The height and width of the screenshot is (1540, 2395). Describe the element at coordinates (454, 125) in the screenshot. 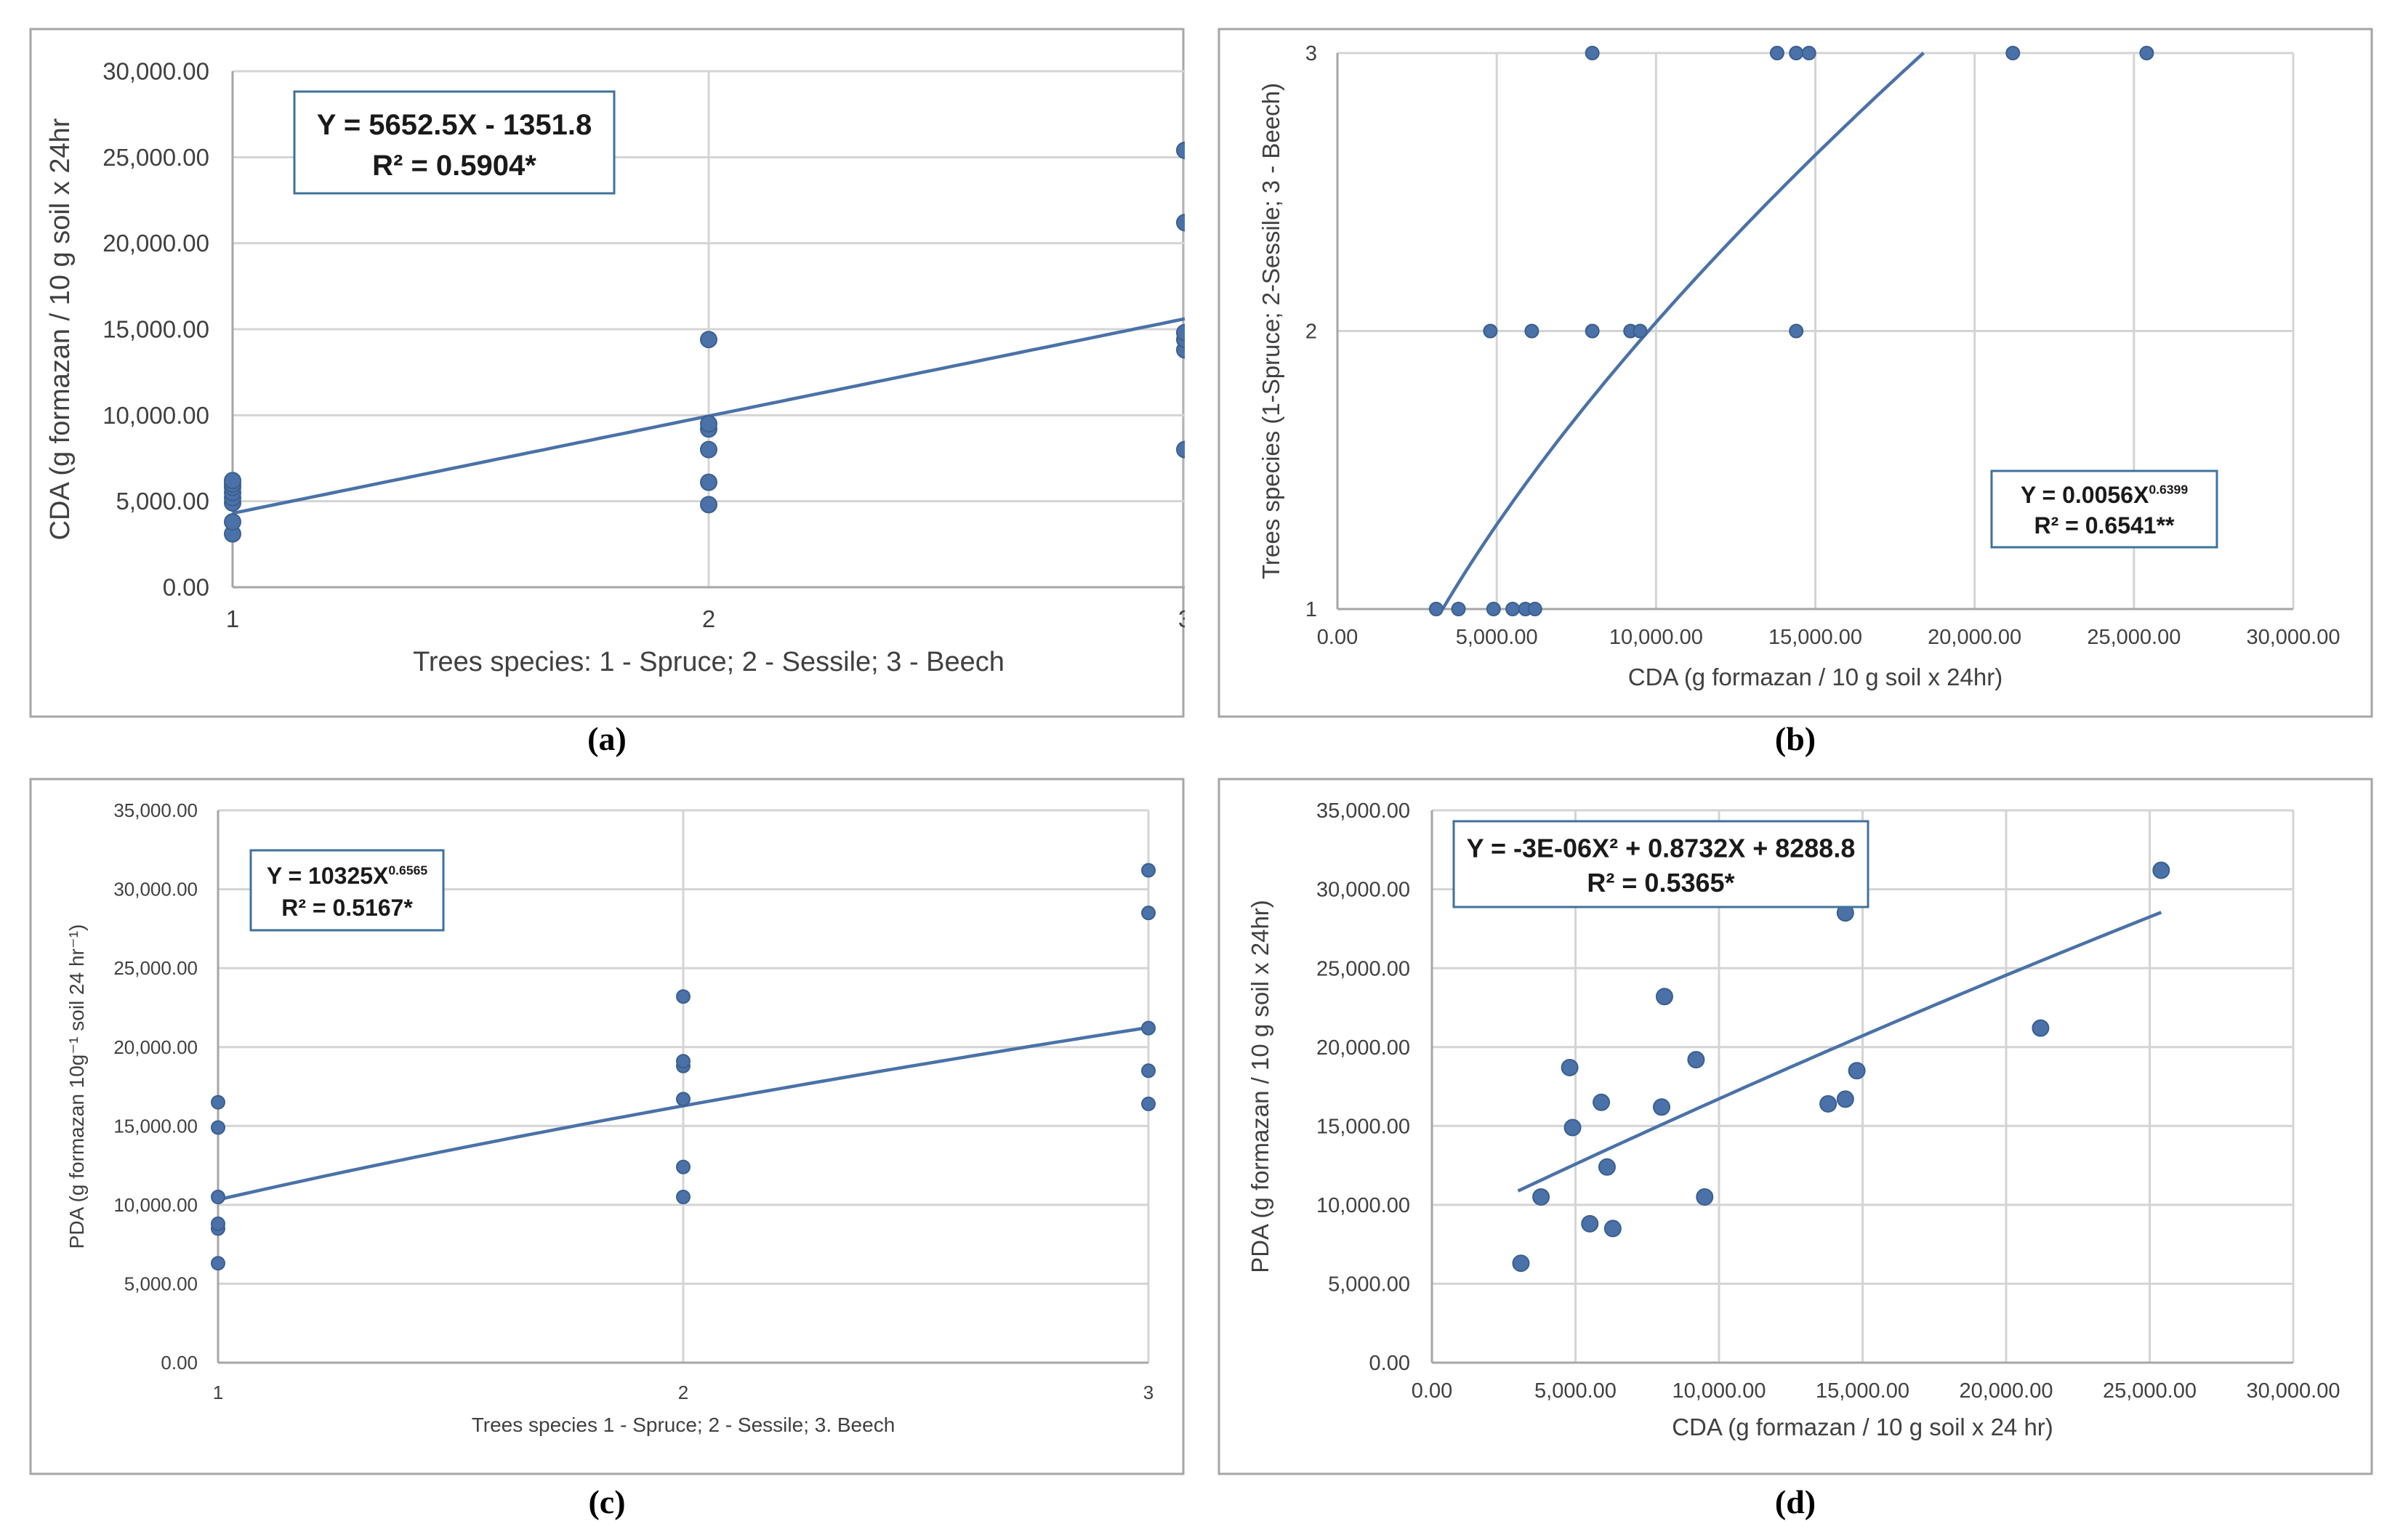

I see `trend-equation: Y = 5652.5X - 1351.8` at that location.